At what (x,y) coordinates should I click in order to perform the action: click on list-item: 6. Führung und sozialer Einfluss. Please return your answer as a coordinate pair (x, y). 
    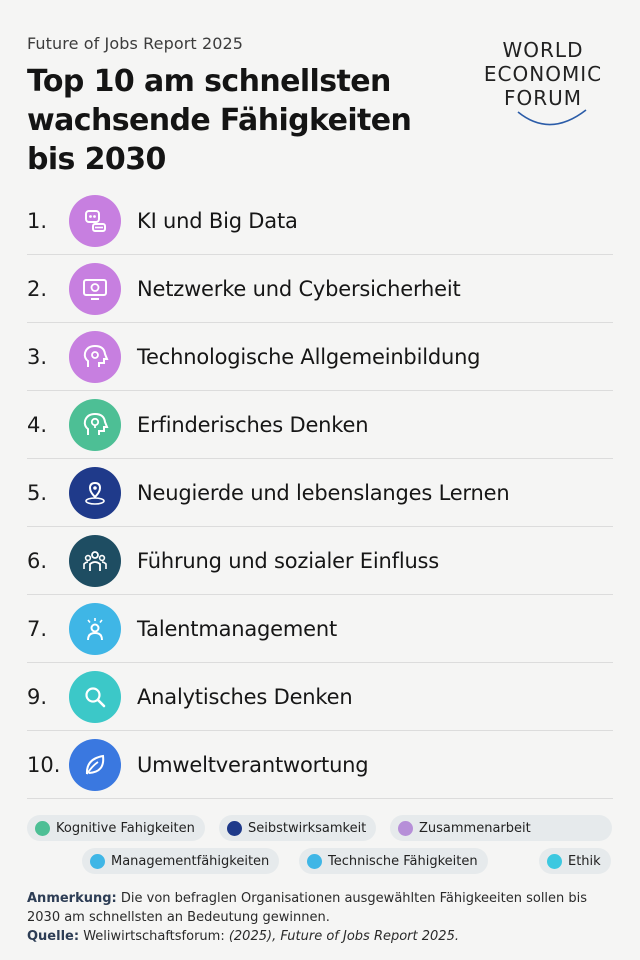
    Looking at the image, I should click on (320, 561).